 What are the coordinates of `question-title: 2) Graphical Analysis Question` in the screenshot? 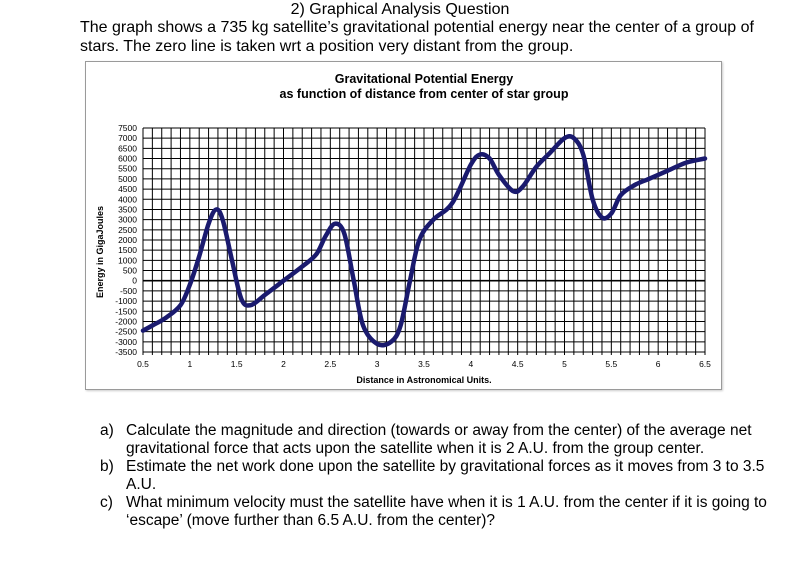 It's located at (400, 9).